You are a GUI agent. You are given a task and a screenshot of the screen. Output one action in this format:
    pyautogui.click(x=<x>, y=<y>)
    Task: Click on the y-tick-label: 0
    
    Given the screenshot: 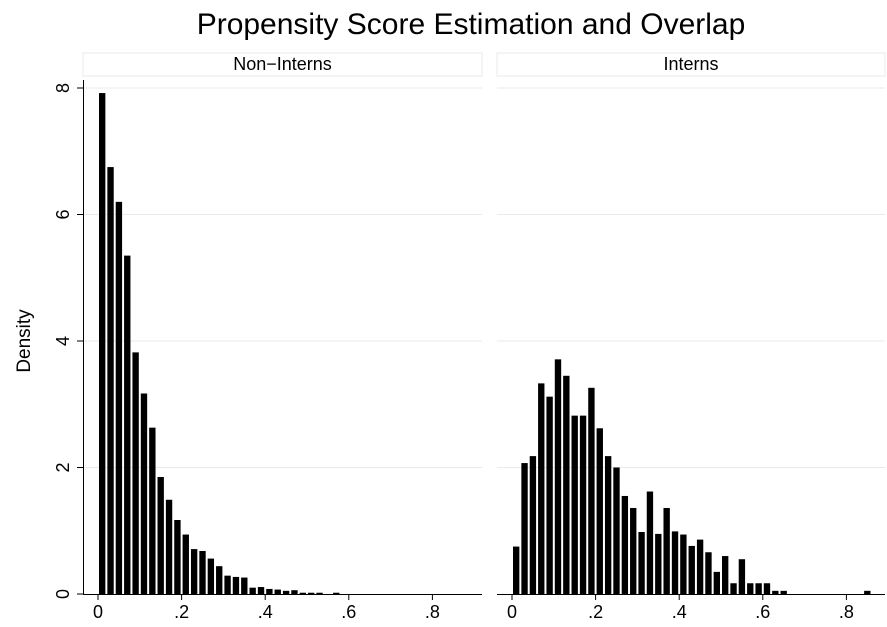 What is the action you would take?
    pyautogui.click(x=63, y=594)
    